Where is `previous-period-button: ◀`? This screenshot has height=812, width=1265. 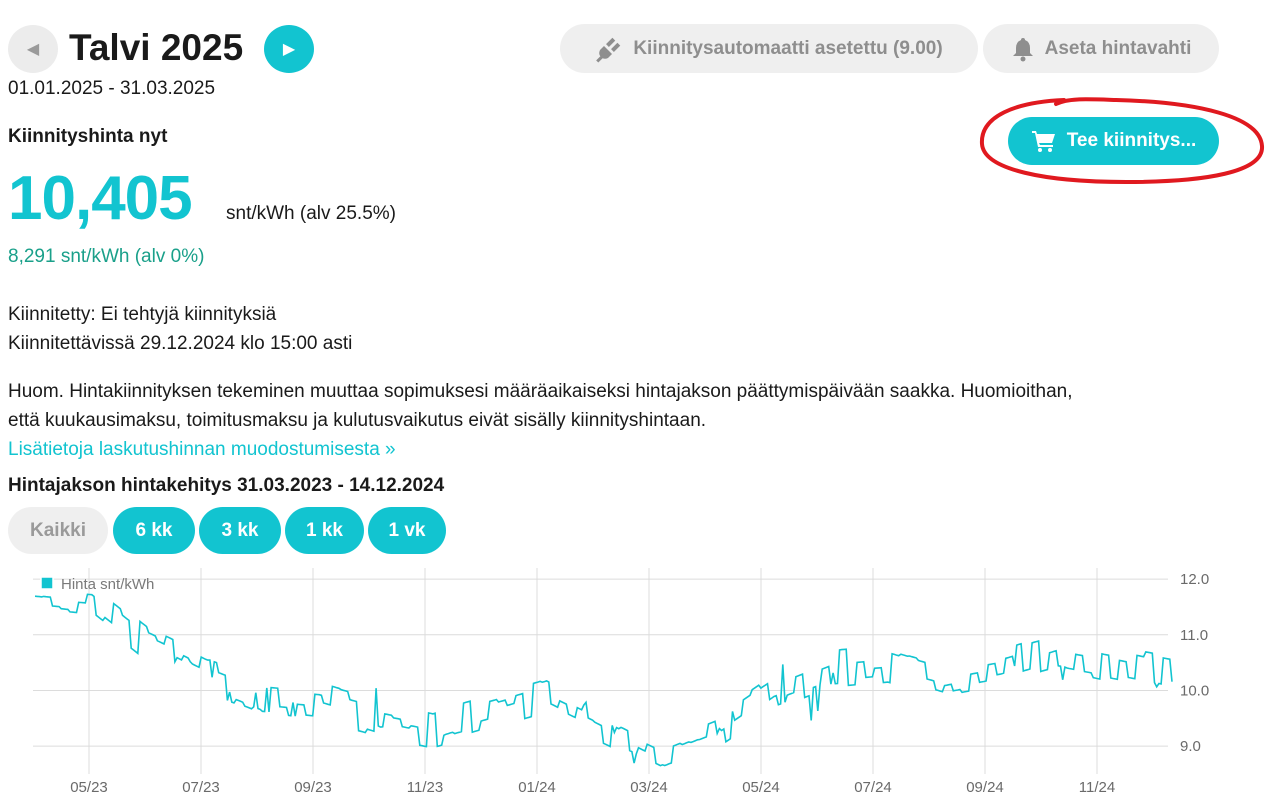
previous-period-button: ◀ is located at coordinates (33, 49).